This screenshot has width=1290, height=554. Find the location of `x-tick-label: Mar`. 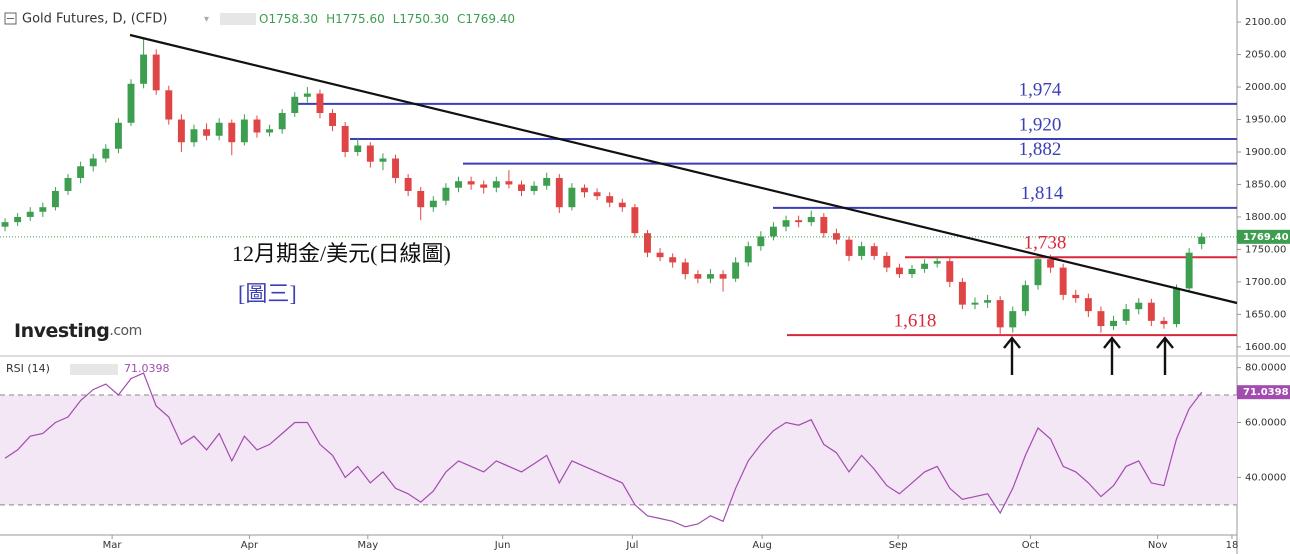

x-tick-label: Mar is located at coordinates (113, 545).